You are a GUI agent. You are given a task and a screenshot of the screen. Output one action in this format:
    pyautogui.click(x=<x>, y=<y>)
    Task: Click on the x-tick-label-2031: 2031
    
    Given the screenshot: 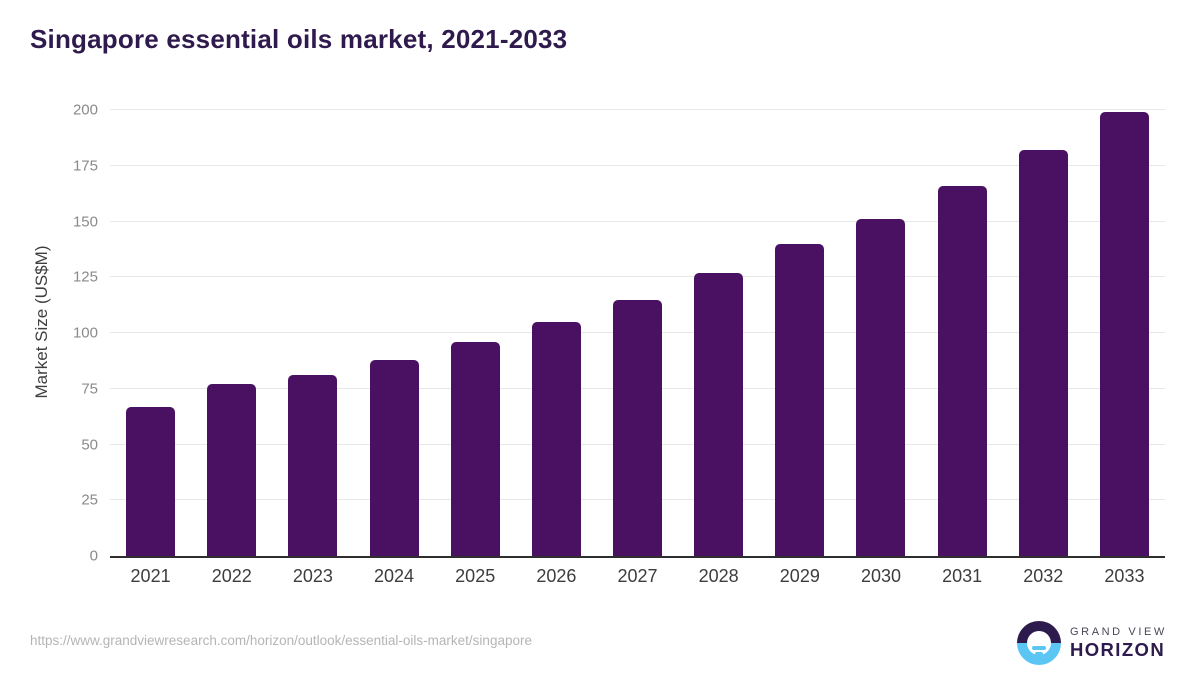 What is the action you would take?
    pyautogui.click(x=962, y=576)
    